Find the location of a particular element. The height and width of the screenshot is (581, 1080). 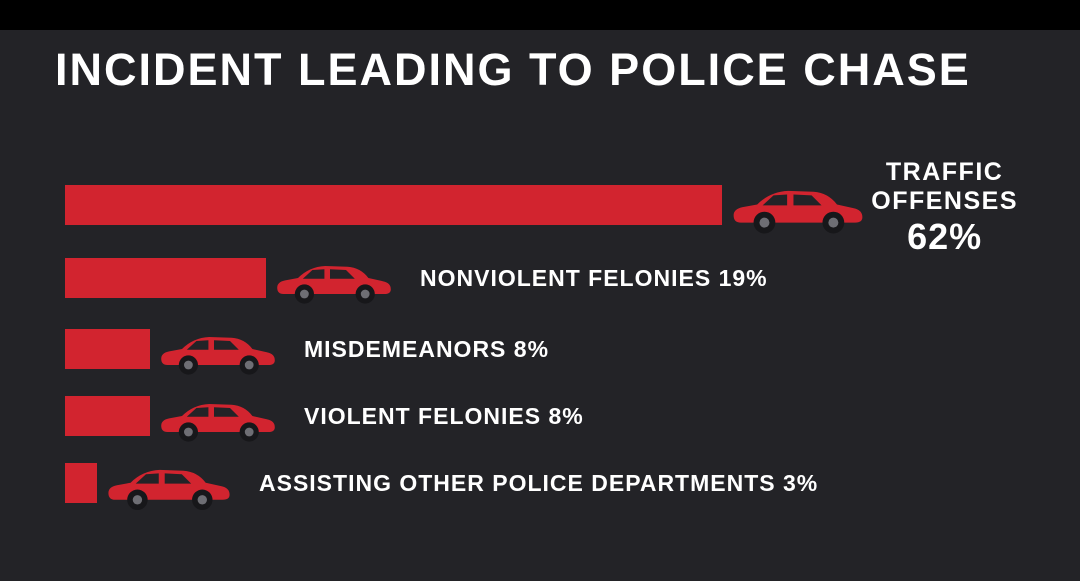

bar-row-violent-felonies: VIOLENT FELONIES 8% is located at coordinates (572, 418).